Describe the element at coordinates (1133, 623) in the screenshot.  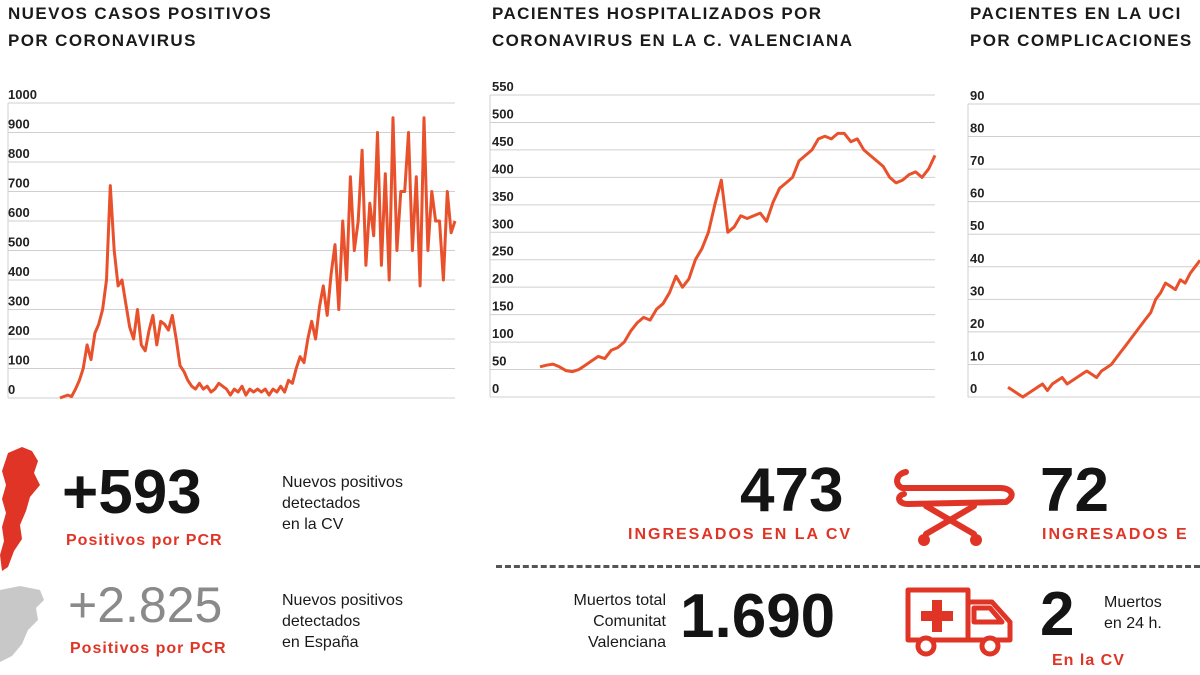
I see `deaths-24h-line-2: en 24 h.` at that location.